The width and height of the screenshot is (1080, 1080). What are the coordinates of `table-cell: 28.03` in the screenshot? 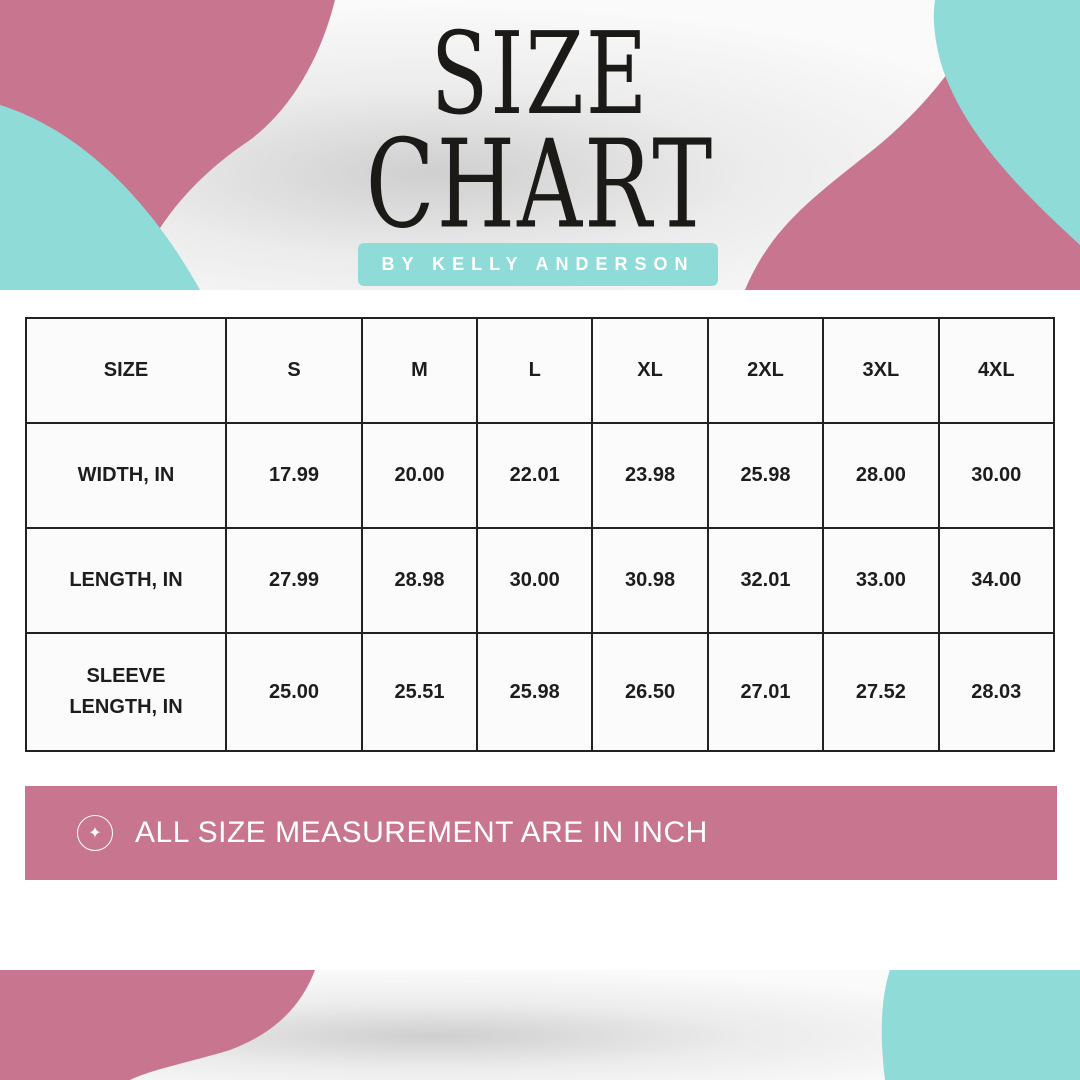 It's located at (996, 692).